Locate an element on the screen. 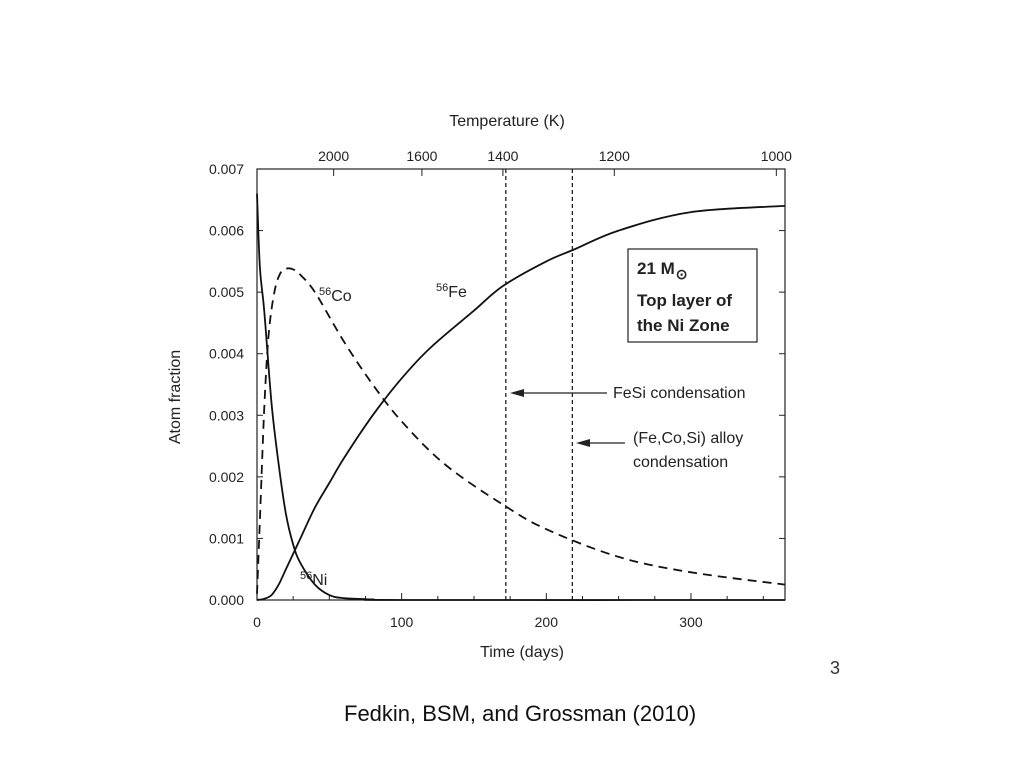 The height and width of the screenshot is (768, 1024). top-tick-label: 2000 is located at coordinates (333, 156).